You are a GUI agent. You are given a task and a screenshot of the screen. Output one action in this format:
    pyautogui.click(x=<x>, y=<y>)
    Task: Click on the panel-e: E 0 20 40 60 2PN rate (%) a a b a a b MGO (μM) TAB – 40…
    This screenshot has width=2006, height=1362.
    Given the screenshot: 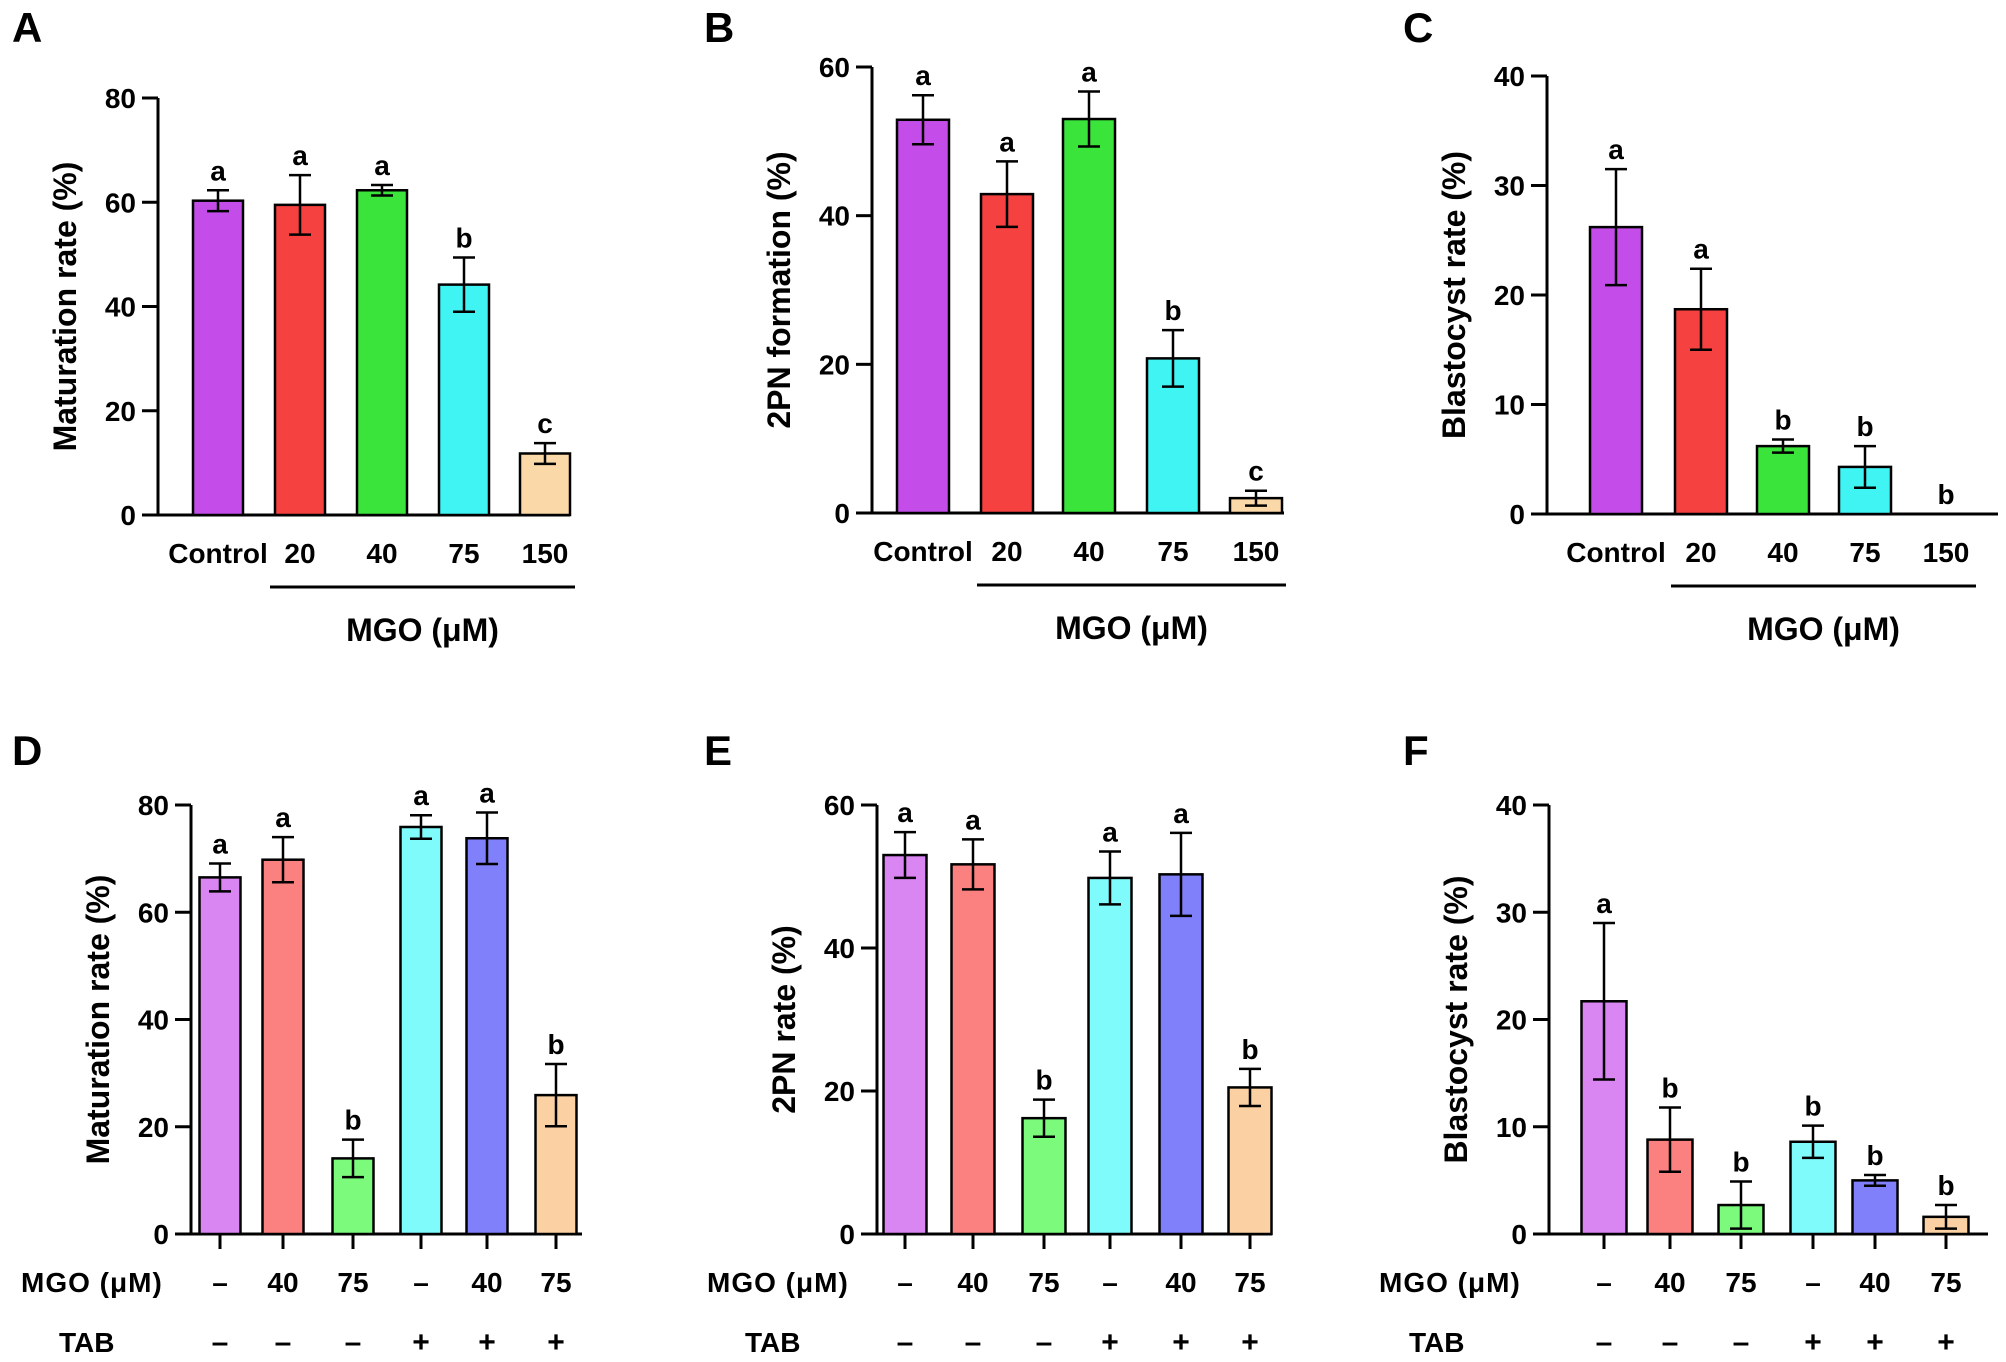 What is the action you would take?
    pyautogui.click(x=988, y=1043)
    